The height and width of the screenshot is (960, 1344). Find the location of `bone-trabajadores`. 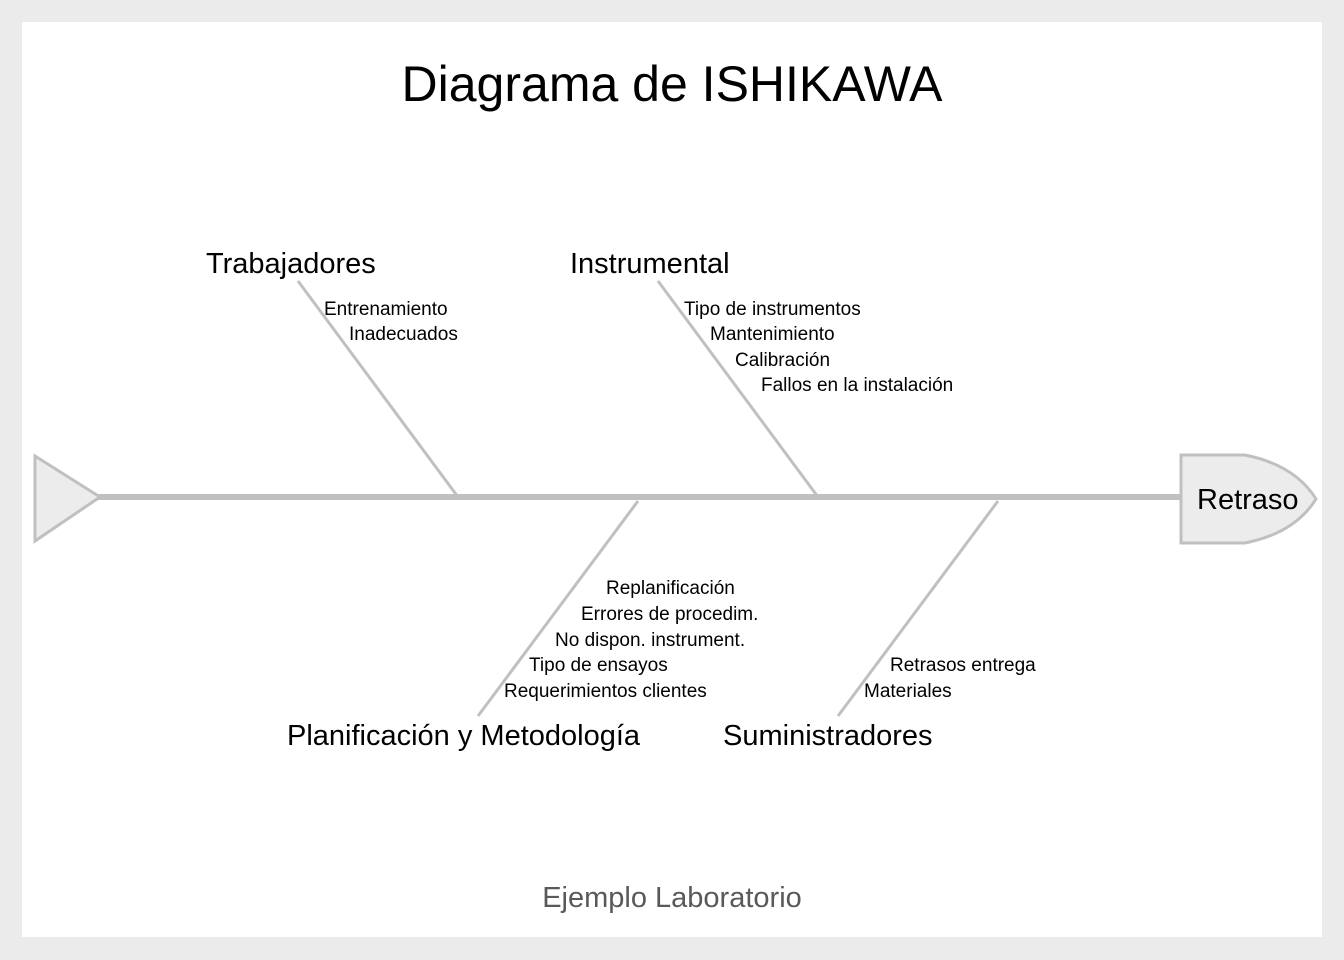

bone-trabajadores is located at coordinates (378, 389).